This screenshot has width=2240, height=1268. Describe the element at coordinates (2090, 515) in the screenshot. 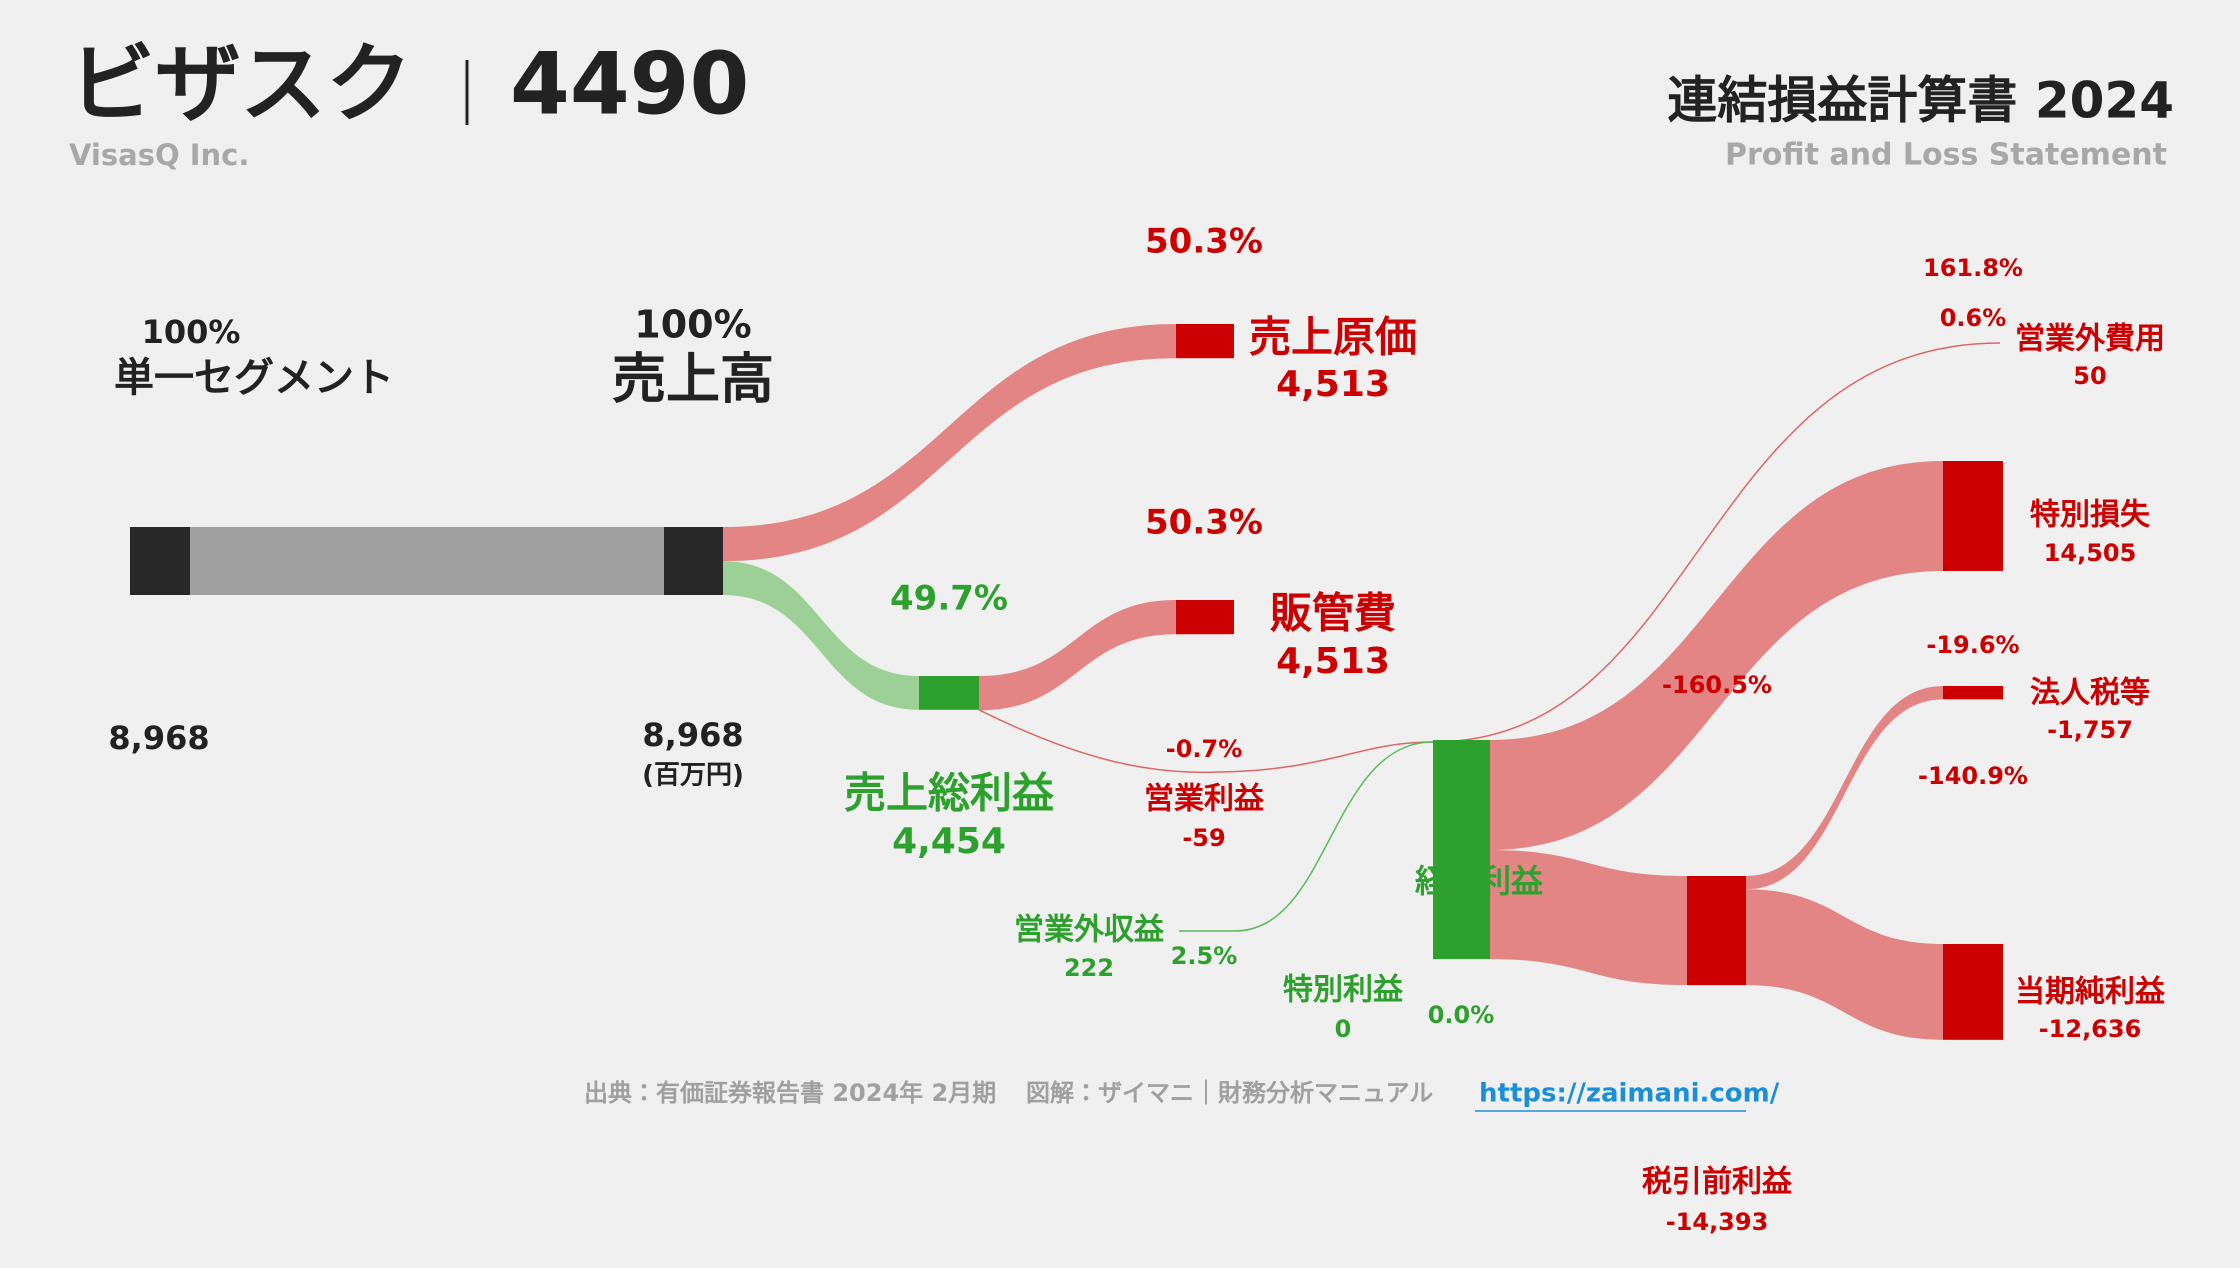

I see `node-name: 特別損失` at that location.